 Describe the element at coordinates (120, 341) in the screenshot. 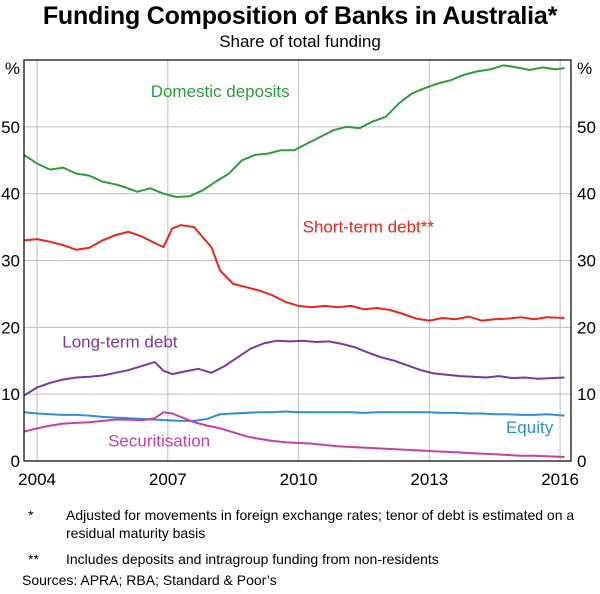

I see `series-label-long-term-debt: Long-term debt` at that location.